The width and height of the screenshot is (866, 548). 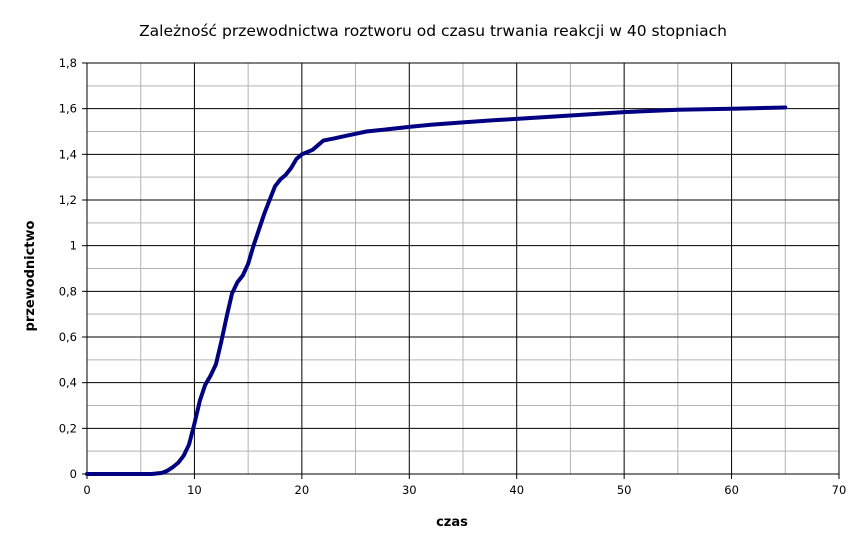 What do you see at coordinates (624, 490) in the screenshot?
I see `x-tick-label: 50` at bounding box center [624, 490].